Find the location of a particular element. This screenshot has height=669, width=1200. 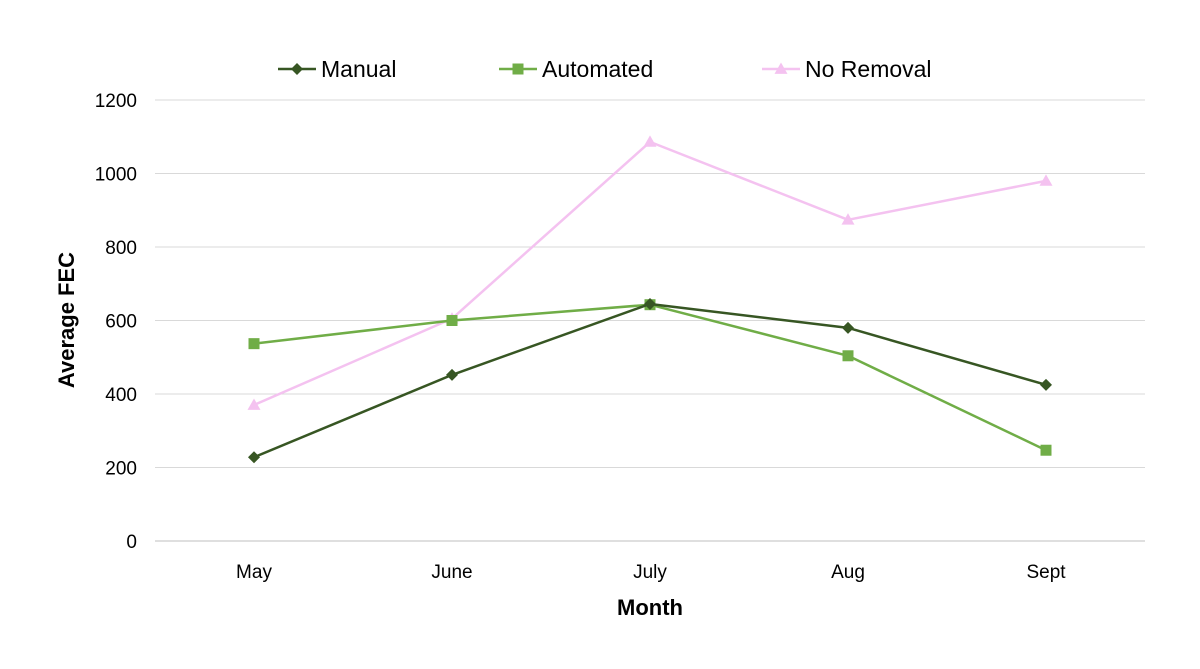

y-tick-labels: 0 200 400 600 800 1000 1200 is located at coordinates (116, 322).